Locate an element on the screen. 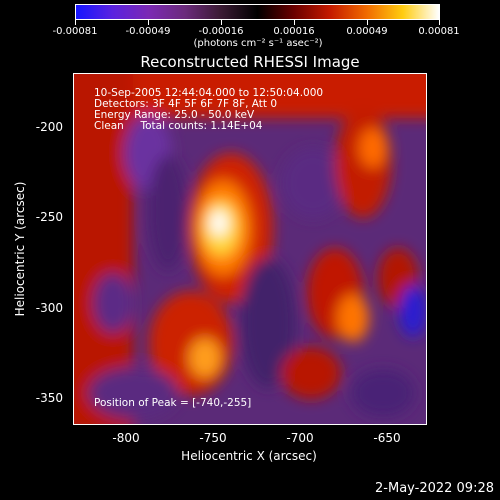 Image resolution: width=500 pixels, height=500 pixels. info-energy-range: Energy Range: 25.0 - 50.0 keV is located at coordinates (174, 115).